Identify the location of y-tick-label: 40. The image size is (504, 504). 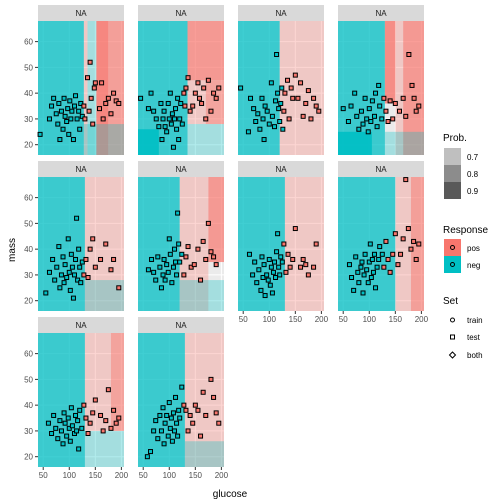
(28, 249).